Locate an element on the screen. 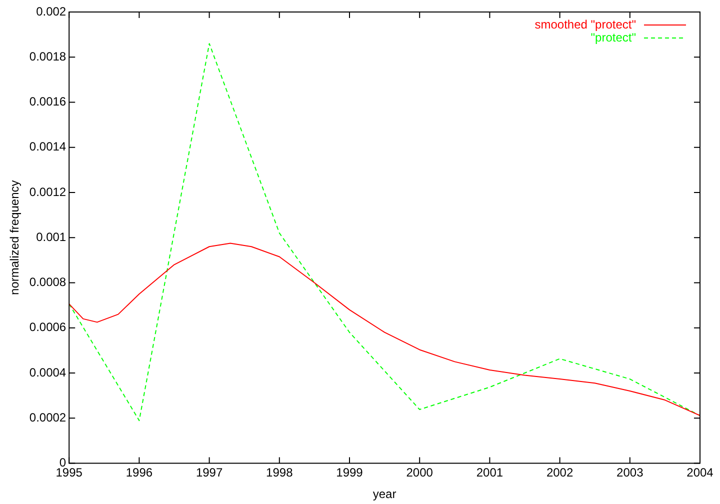 The width and height of the screenshot is (720, 504). y-tick-label: 0.0016 is located at coordinates (47, 101).